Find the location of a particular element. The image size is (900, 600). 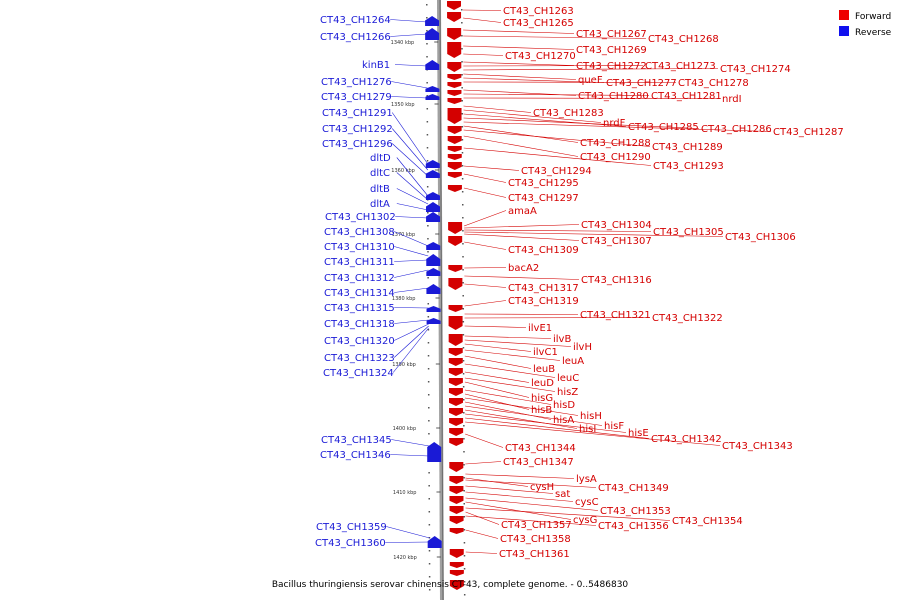

forward-gene-label: CT43_CH1353 is located at coordinates (635, 511).